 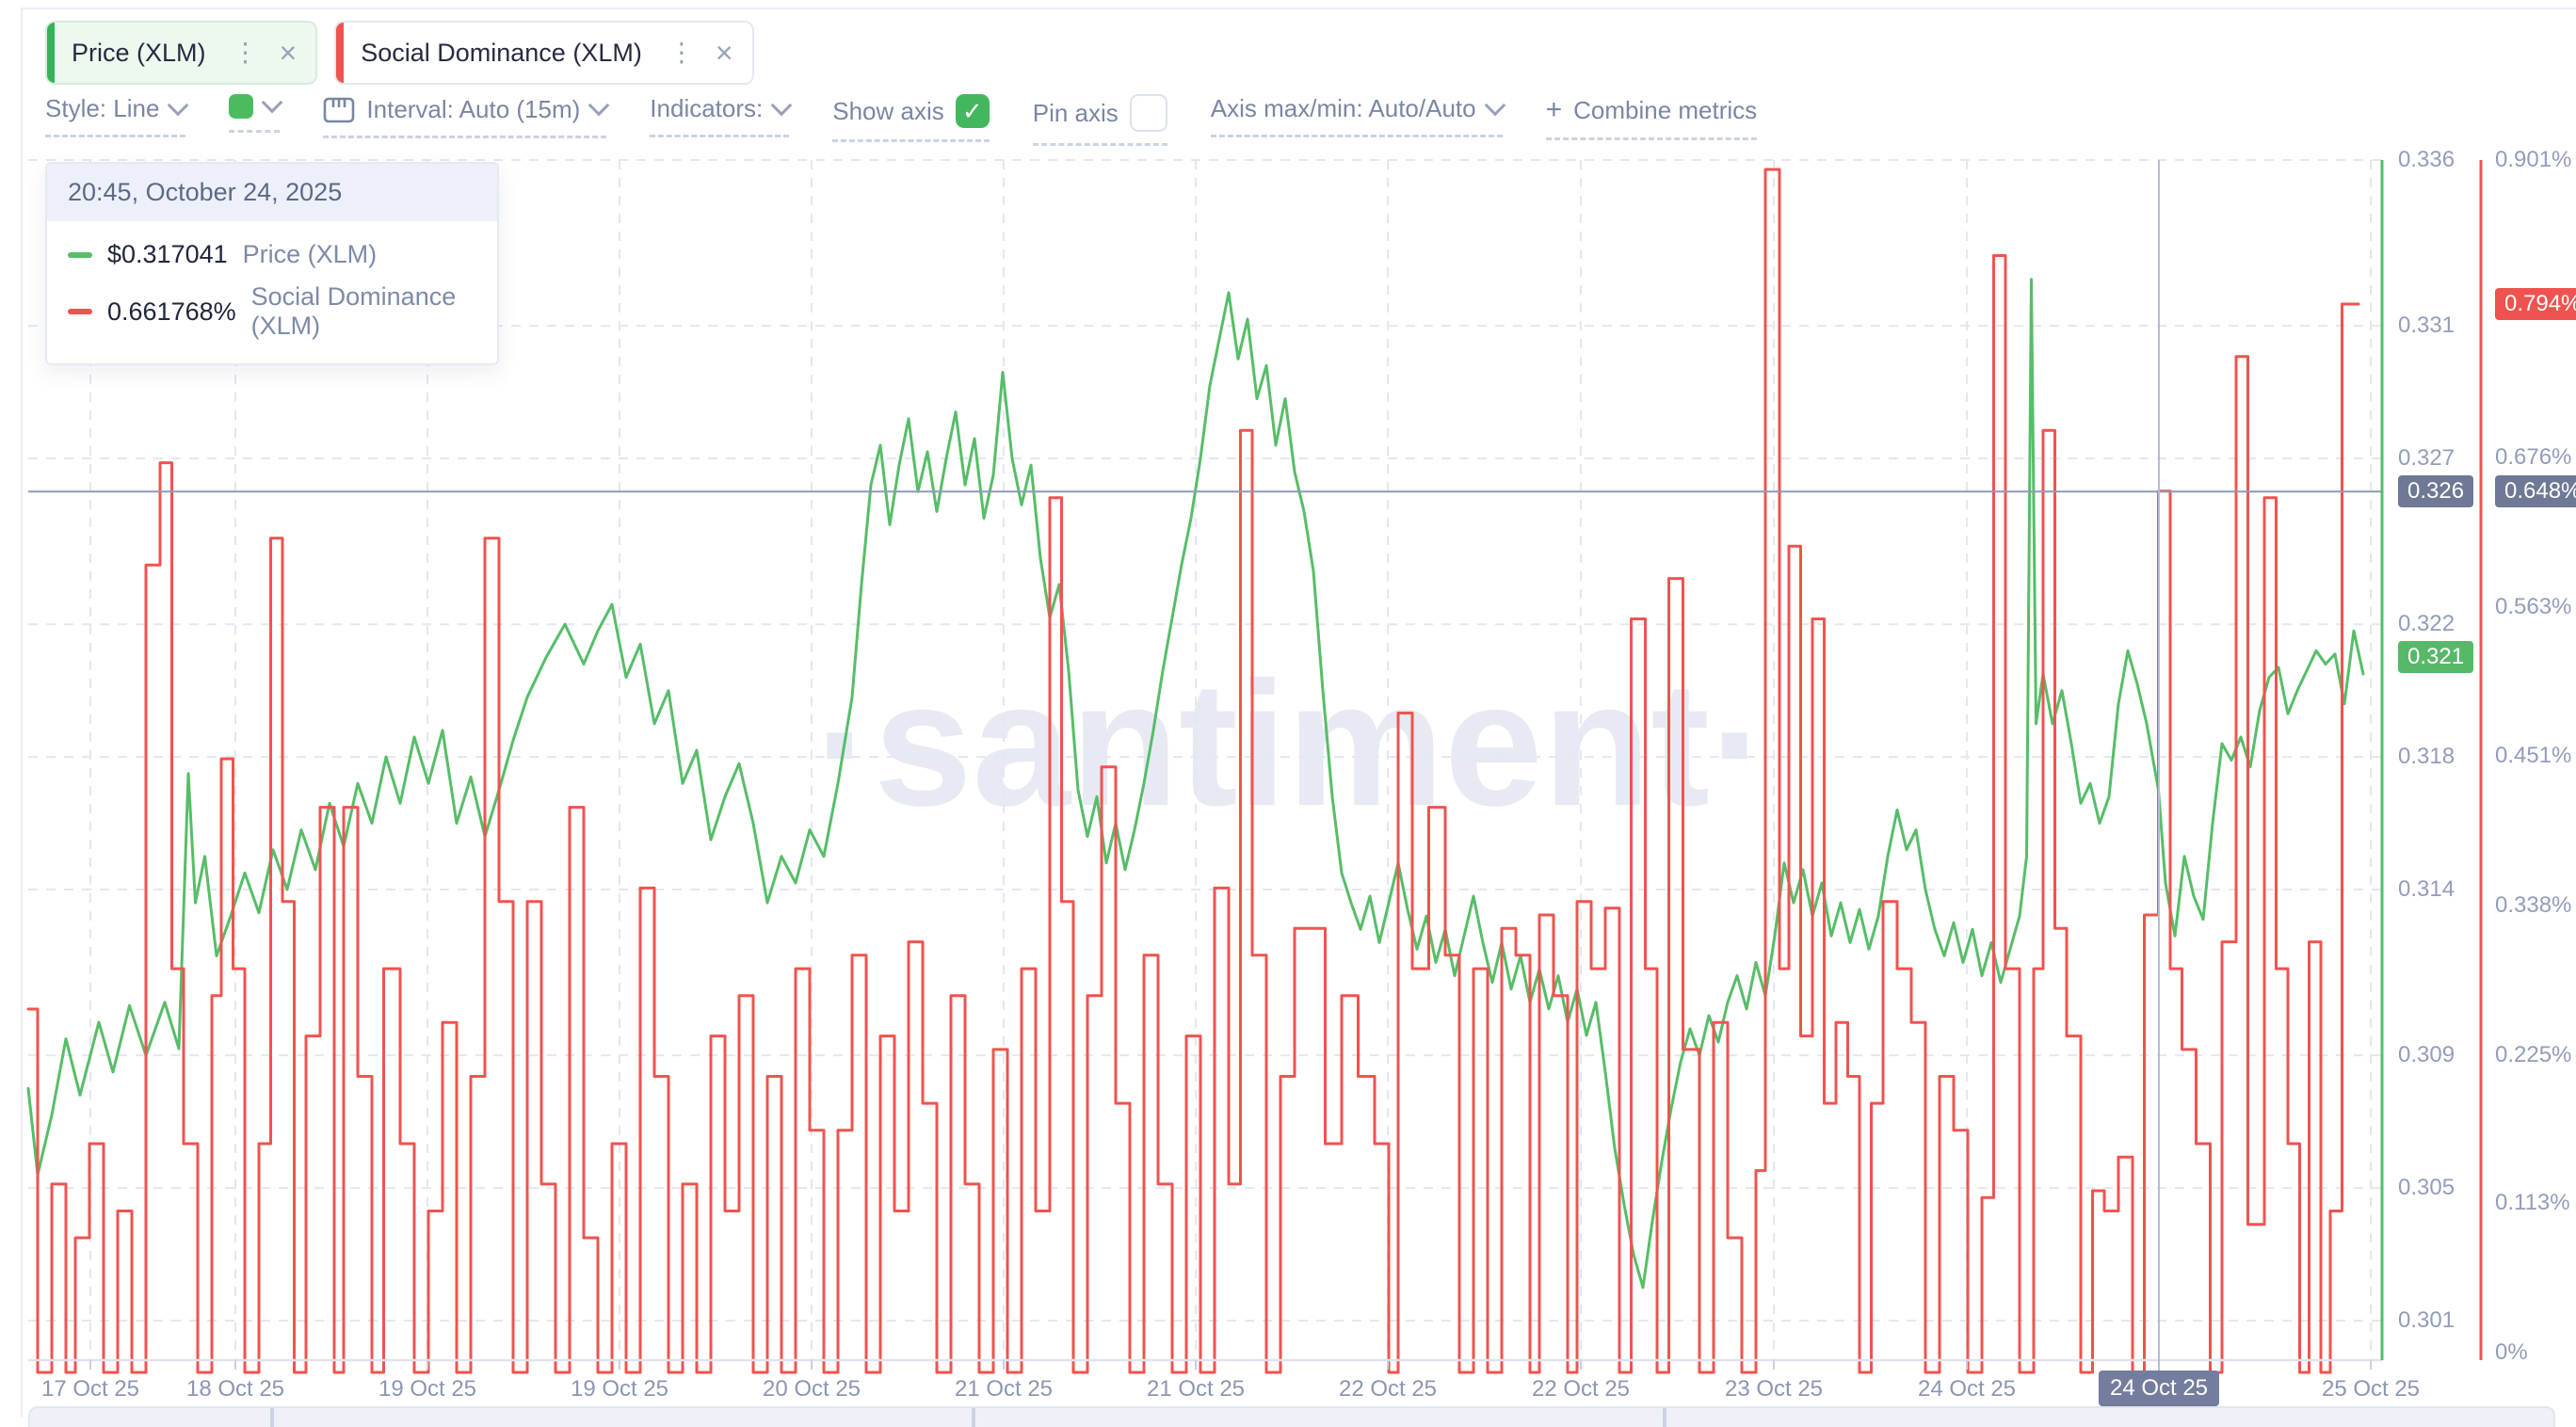 What do you see at coordinates (1148, 113) in the screenshot?
I see `pin-axis-checkbox` at bounding box center [1148, 113].